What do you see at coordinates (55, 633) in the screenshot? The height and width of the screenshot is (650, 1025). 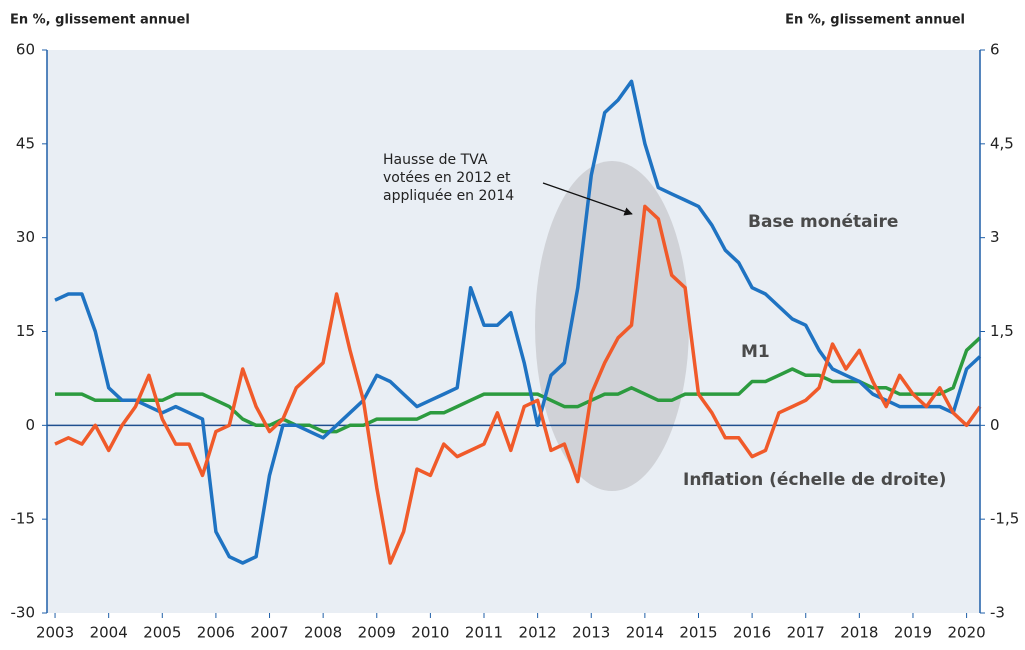 I see `x-tick-label: 2003` at bounding box center [55, 633].